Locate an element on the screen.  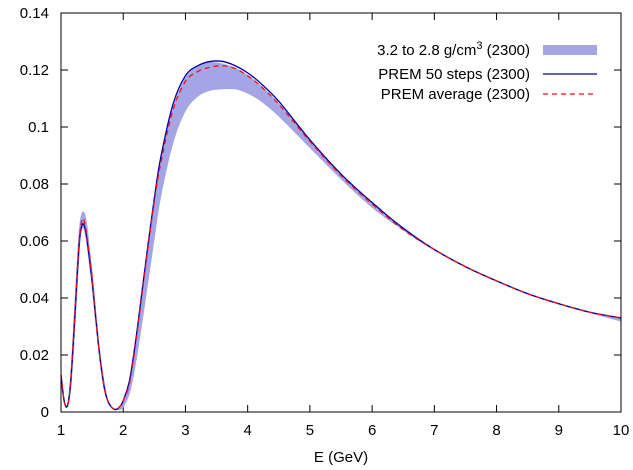
y-tick-label: 0.12 is located at coordinates (34, 70).